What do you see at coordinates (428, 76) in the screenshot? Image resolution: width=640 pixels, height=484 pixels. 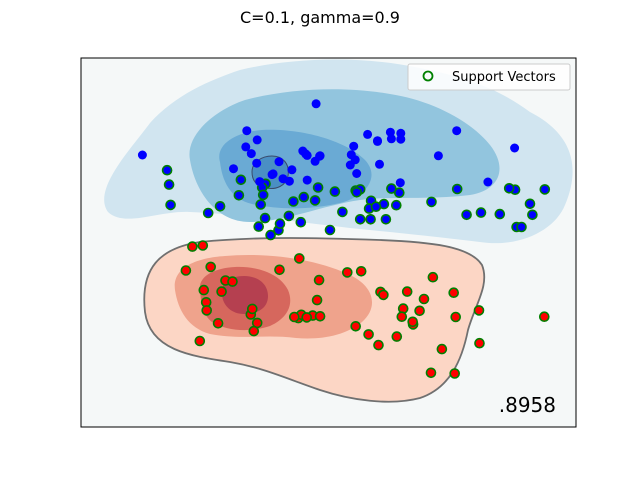 I see `legend-marker-support-vector` at bounding box center [428, 76].